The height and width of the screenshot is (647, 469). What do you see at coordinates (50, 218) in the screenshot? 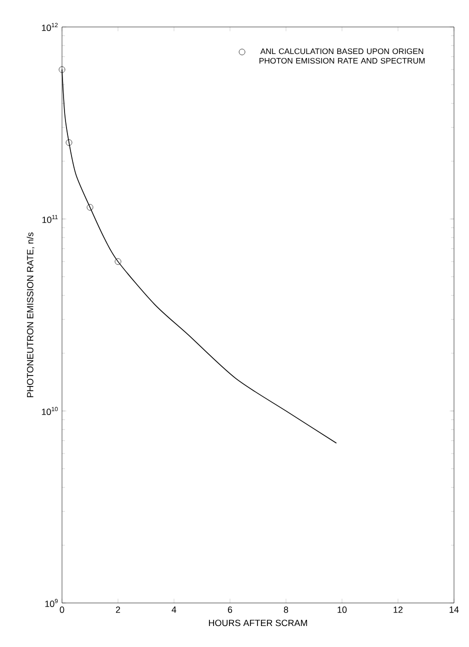
I see `y-tick-label: 10$^{11}$` at bounding box center [50, 218].